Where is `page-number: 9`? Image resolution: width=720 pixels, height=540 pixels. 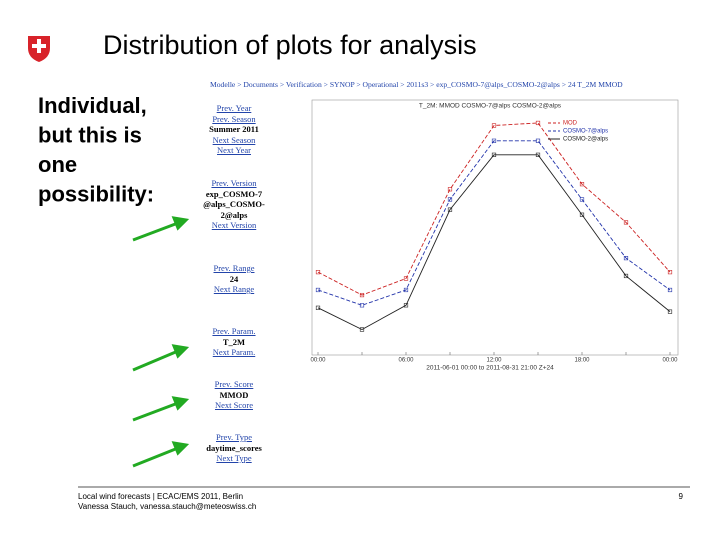
page-number: 9 is located at coordinates (681, 496).